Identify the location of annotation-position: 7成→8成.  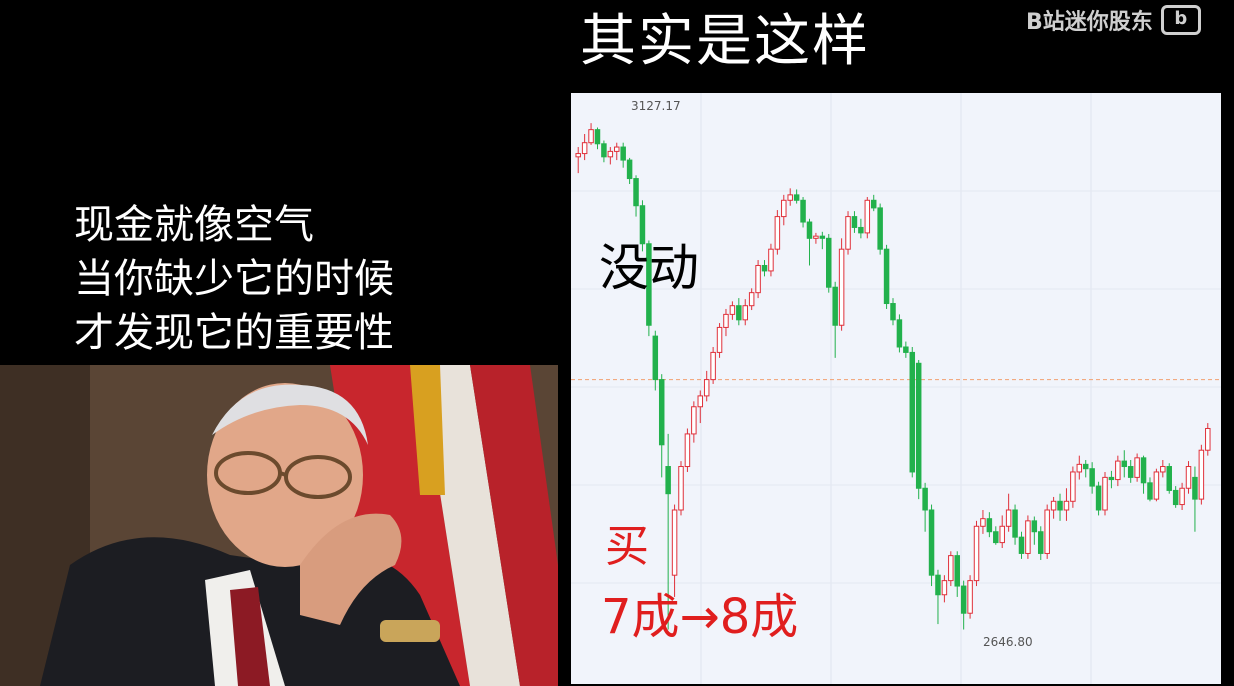
(700, 617).